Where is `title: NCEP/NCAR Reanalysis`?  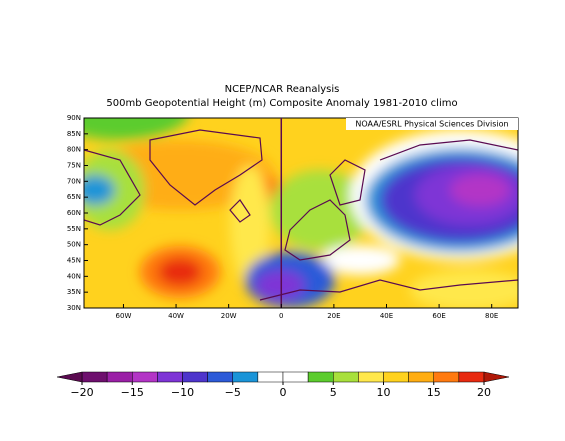
title: NCEP/NCAR Reanalysis is located at coordinates (282, 89).